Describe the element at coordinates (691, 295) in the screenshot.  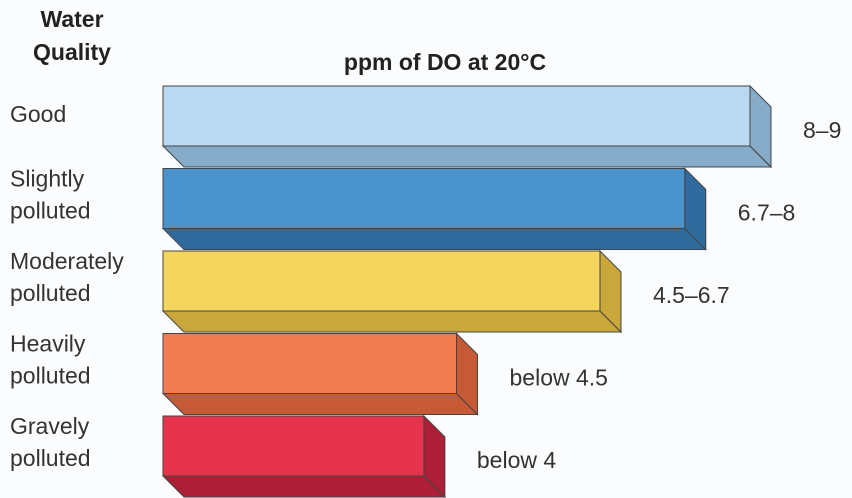
I see `value-label: 4.5–6.7` at that location.